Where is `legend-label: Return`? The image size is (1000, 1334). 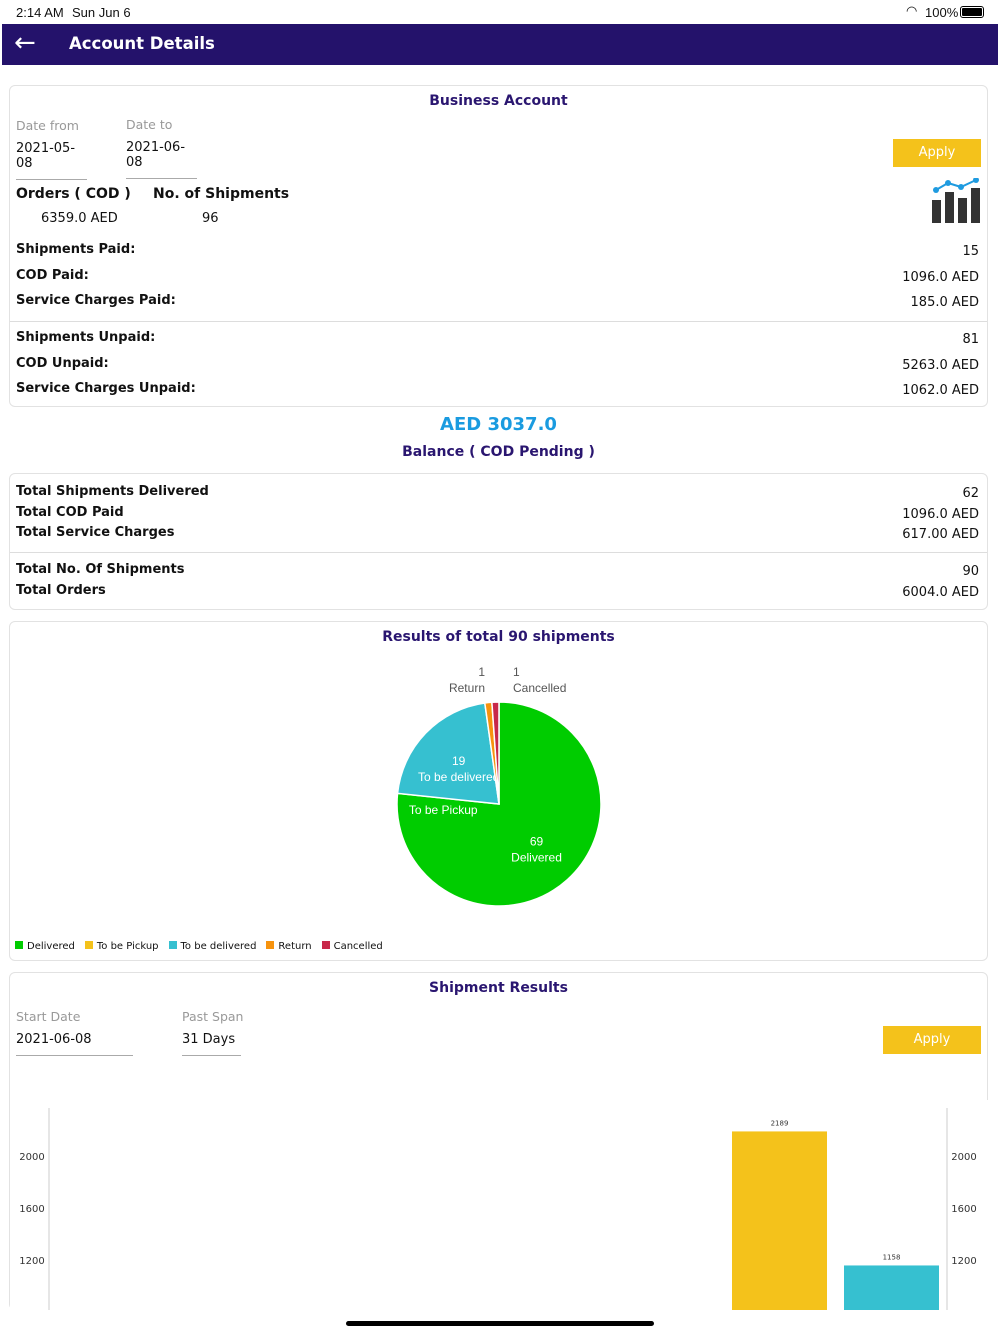 legend-label: Return is located at coordinates (295, 946).